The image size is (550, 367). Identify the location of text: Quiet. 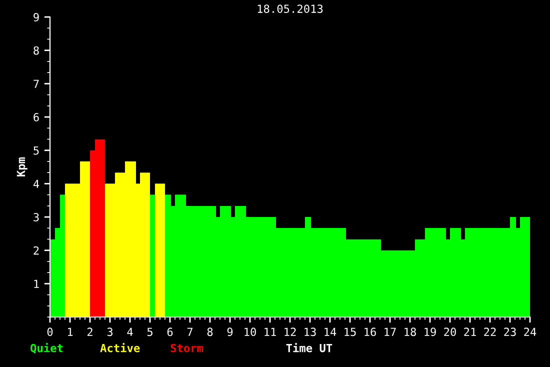
(46, 348).